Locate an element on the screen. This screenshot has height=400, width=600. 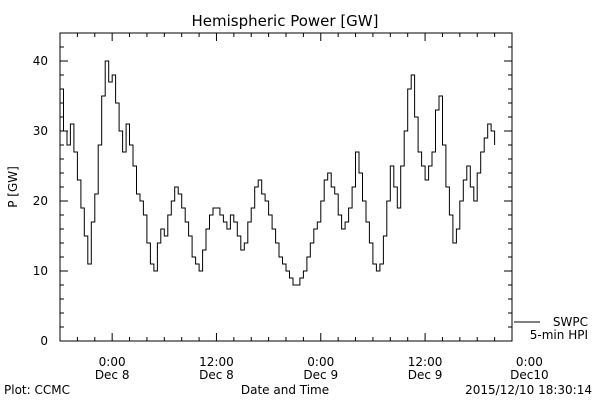
y-tick-label: 20 is located at coordinates (40, 201).